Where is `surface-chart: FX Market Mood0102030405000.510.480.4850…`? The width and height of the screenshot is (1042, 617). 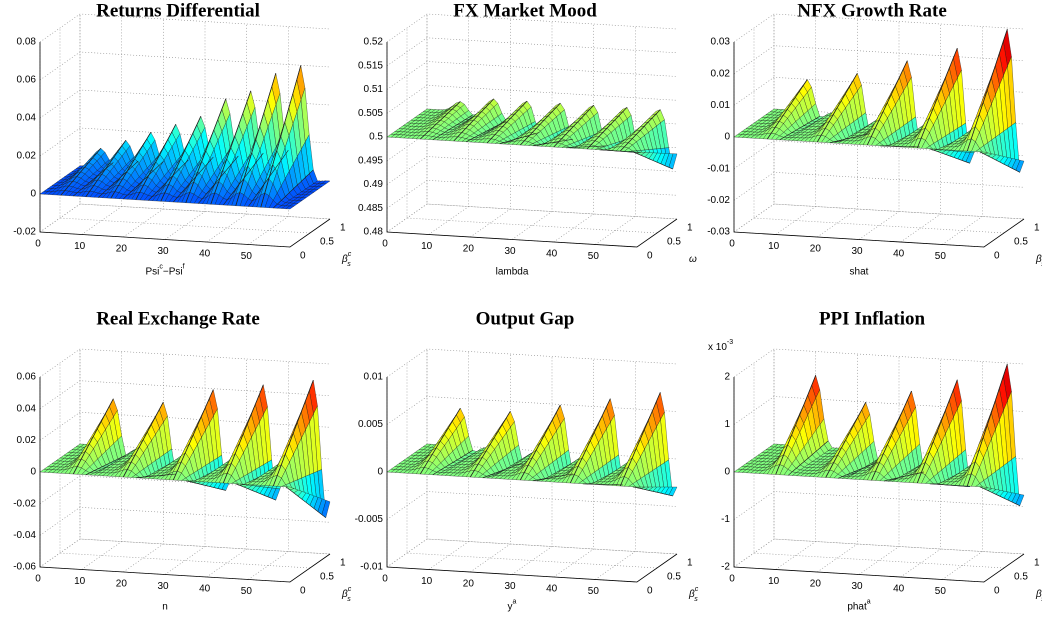 surface-chart: FX Market Mood0102030405000.510.480.4850… is located at coordinates (527, 138).